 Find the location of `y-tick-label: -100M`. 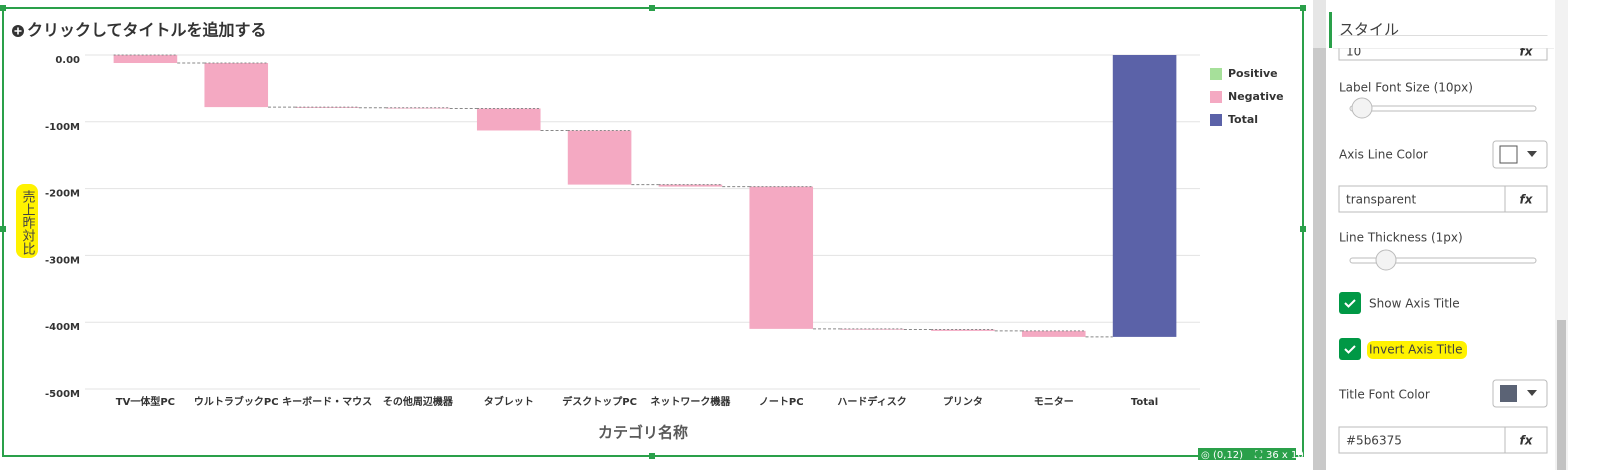

y-tick-label: -100M is located at coordinates (62, 127).